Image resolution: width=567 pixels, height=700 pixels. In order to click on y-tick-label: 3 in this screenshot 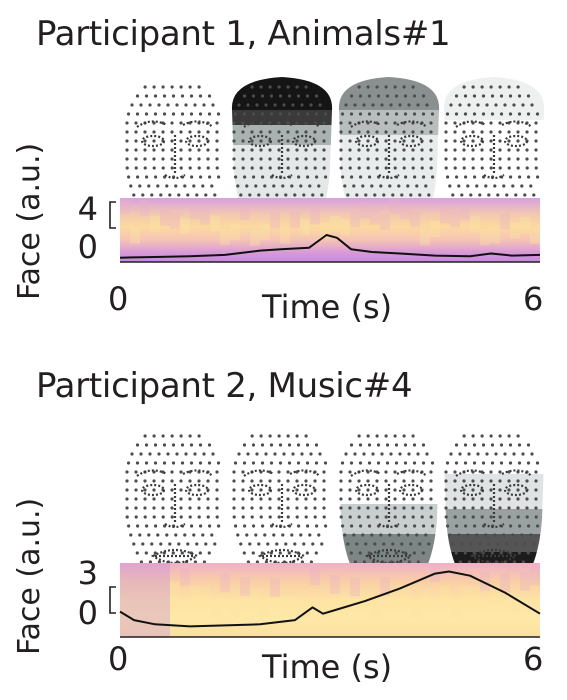, I will do `click(87, 573)`.